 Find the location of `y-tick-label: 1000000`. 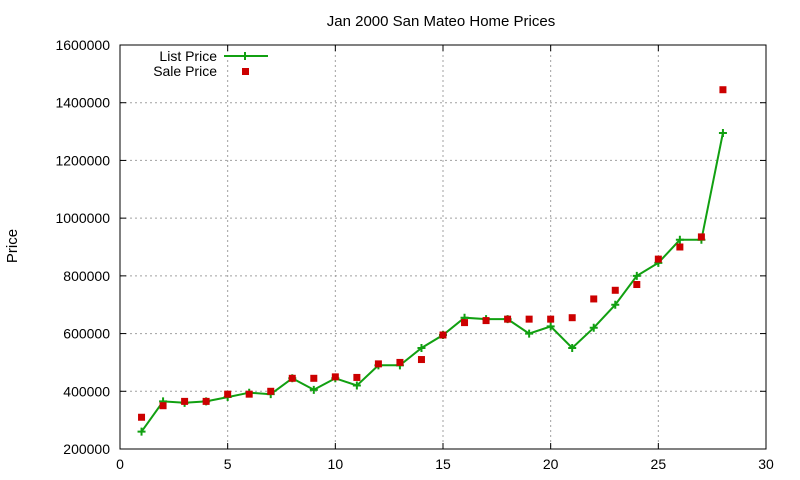

y-tick-label: 1000000 is located at coordinates (82, 218).